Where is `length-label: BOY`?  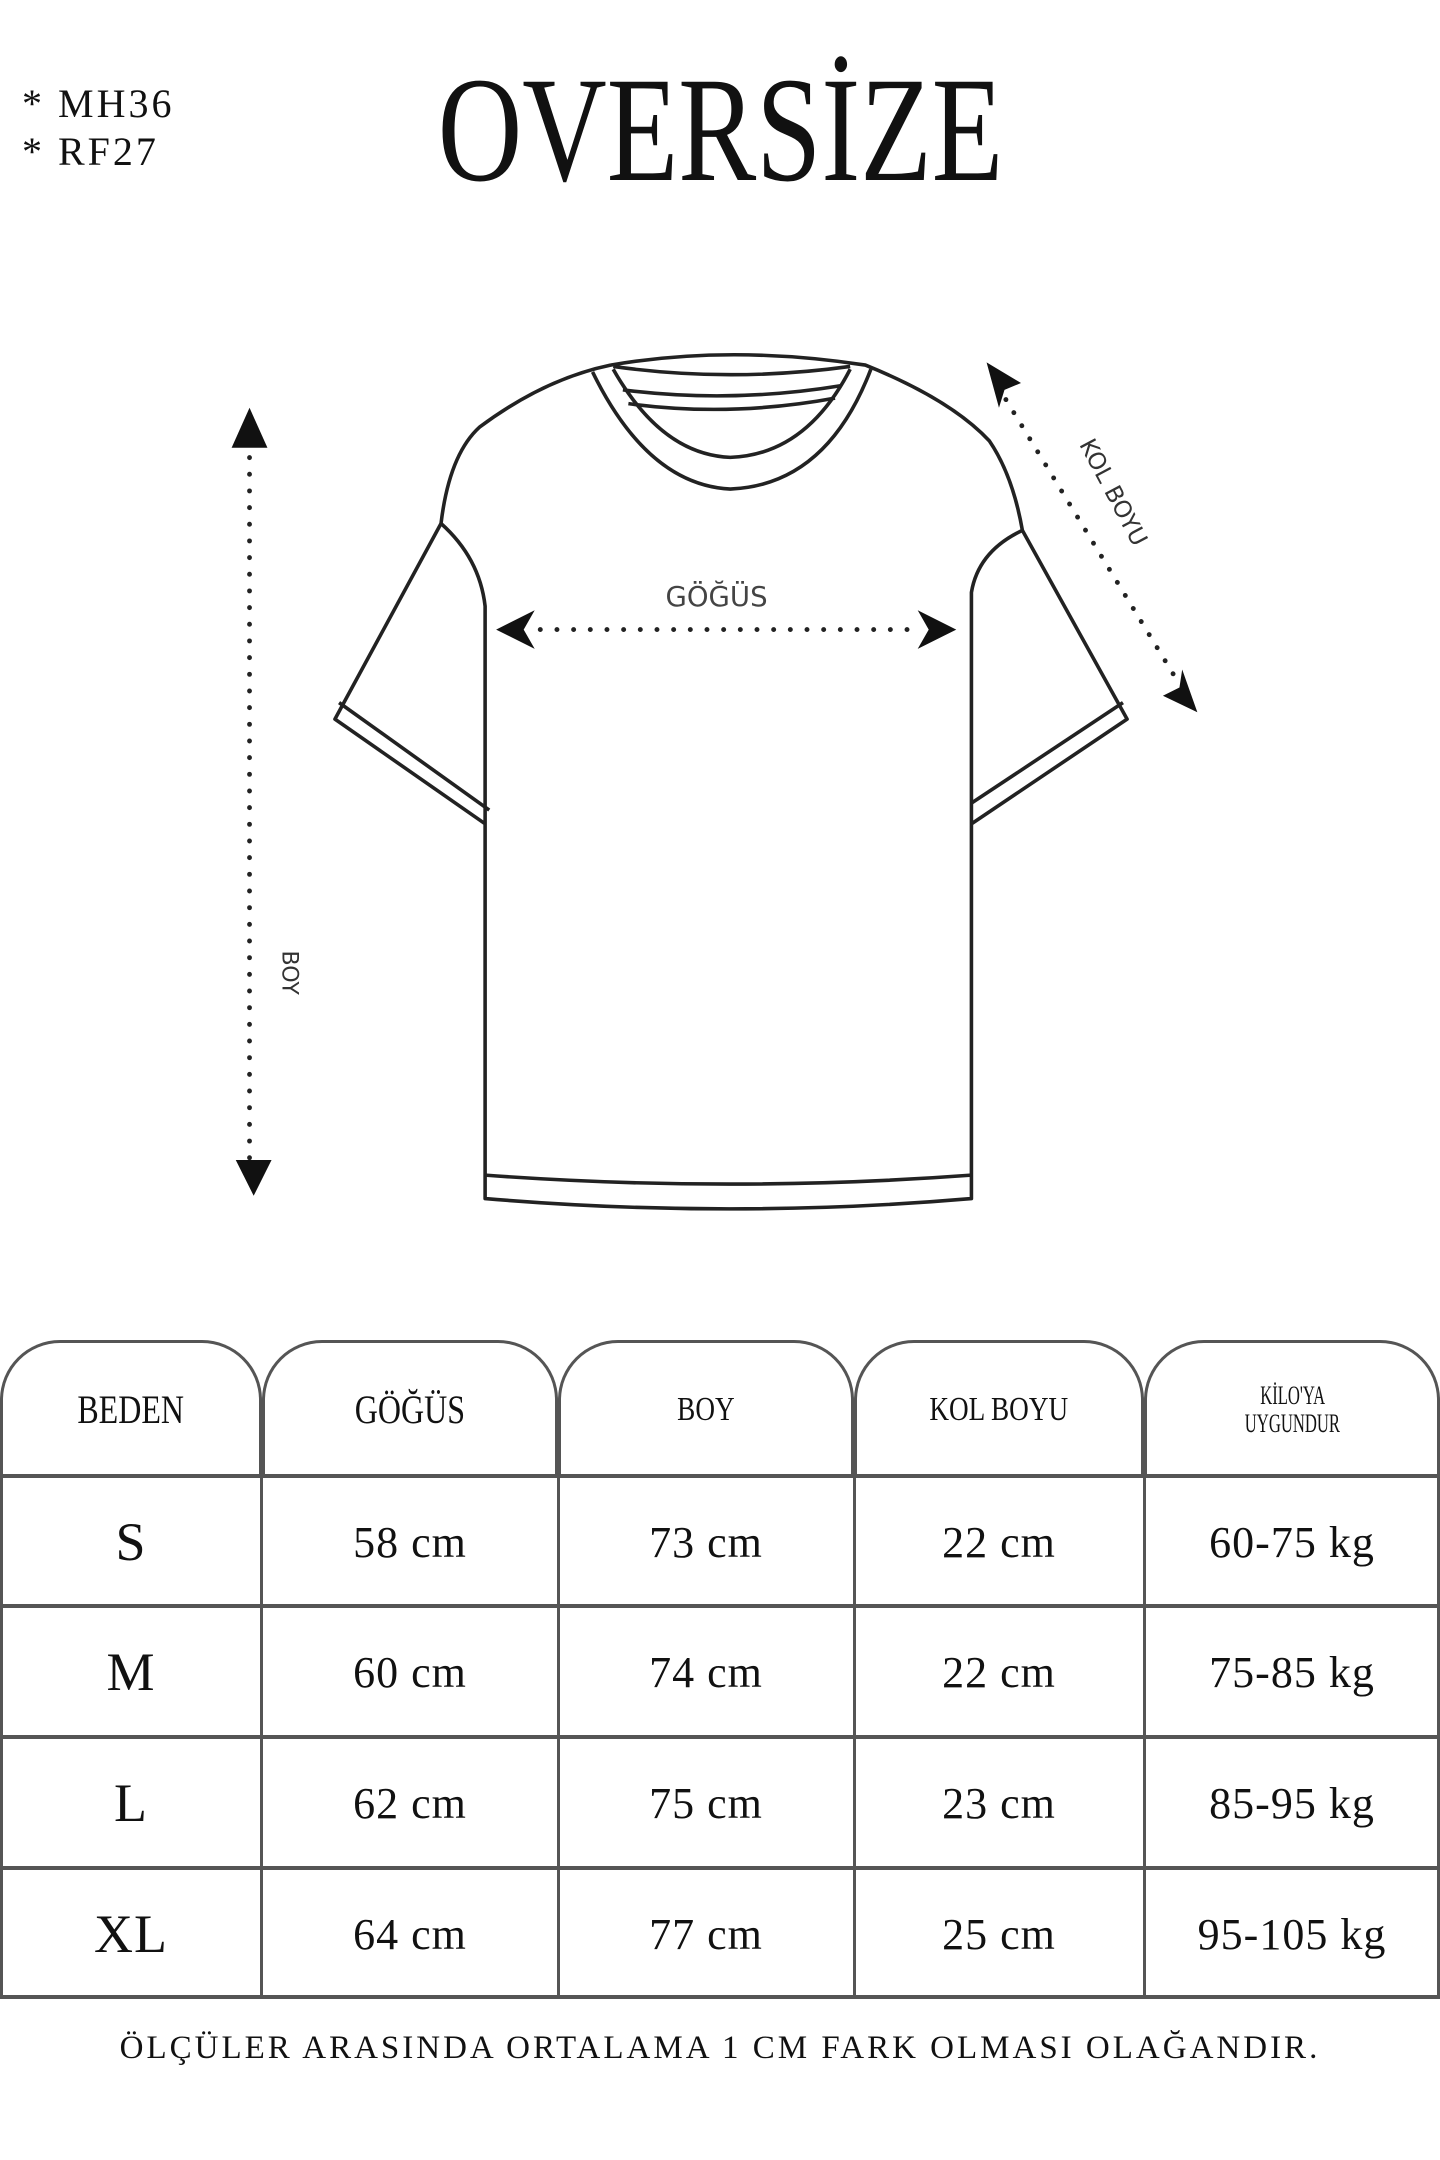
length-label: BOY is located at coordinates (289, 972).